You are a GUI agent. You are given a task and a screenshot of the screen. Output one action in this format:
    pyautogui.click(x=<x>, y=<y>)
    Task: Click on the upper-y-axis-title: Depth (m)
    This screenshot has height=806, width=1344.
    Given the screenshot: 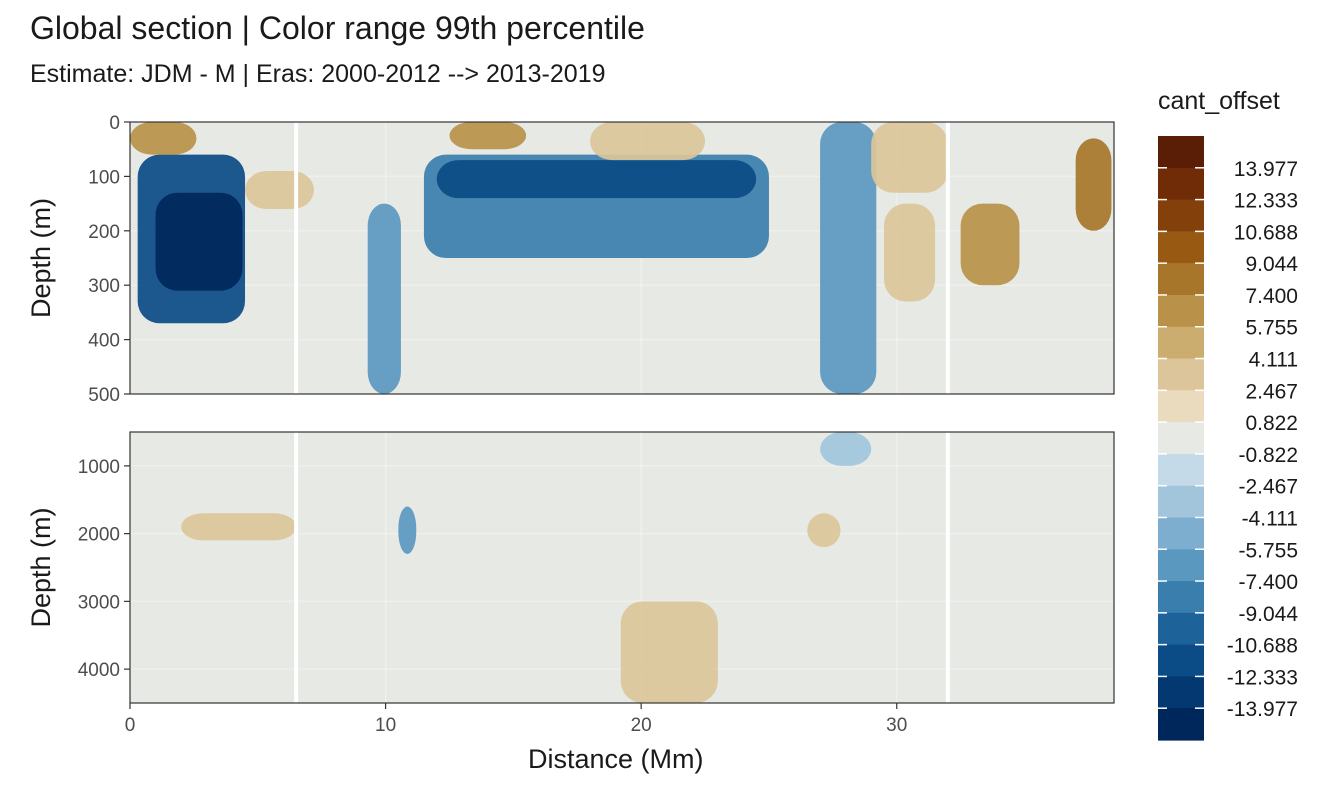 What is the action you would take?
    pyautogui.click(x=41, y=258)
    